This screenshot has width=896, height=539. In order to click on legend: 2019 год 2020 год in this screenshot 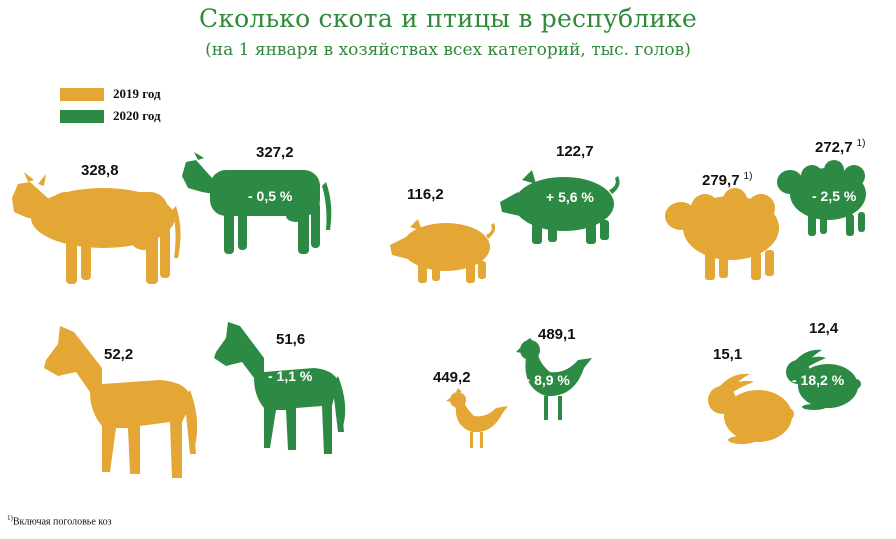, I will do `click(110, 106)`.